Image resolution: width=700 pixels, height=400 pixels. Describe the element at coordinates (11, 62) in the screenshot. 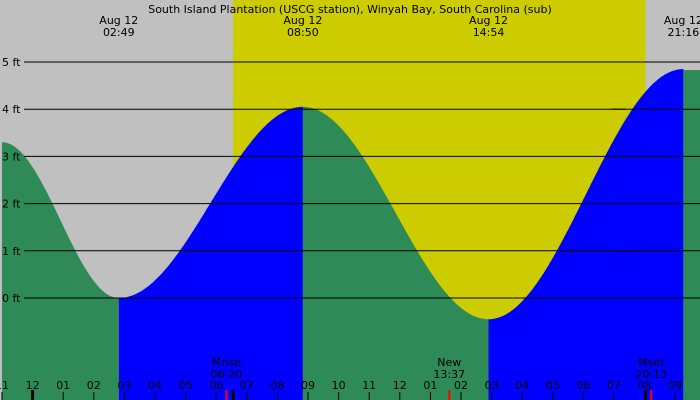

I see `y-tick-label: 5 ft` at that location.